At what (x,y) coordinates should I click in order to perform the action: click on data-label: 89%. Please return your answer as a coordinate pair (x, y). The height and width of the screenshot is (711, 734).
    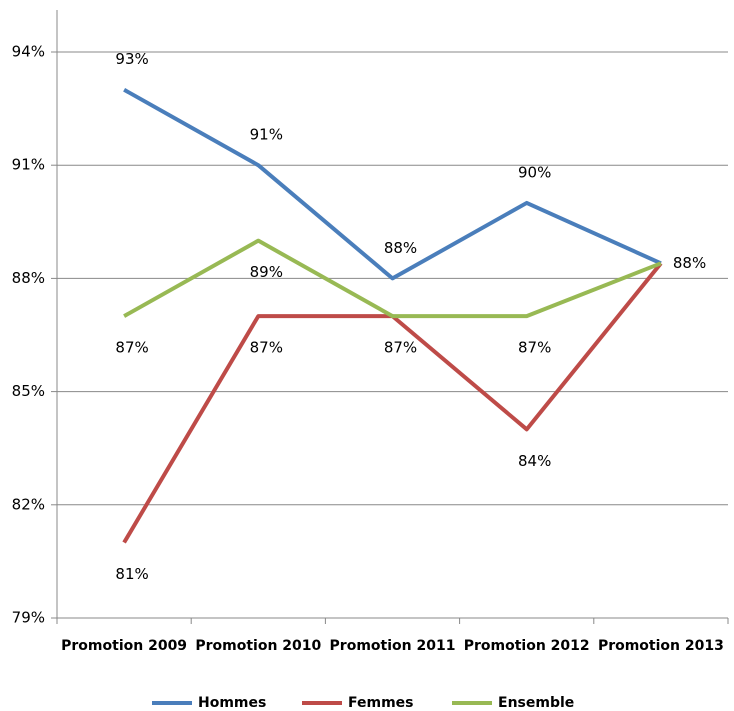
    Looking at the image, I should click on (266, 272).